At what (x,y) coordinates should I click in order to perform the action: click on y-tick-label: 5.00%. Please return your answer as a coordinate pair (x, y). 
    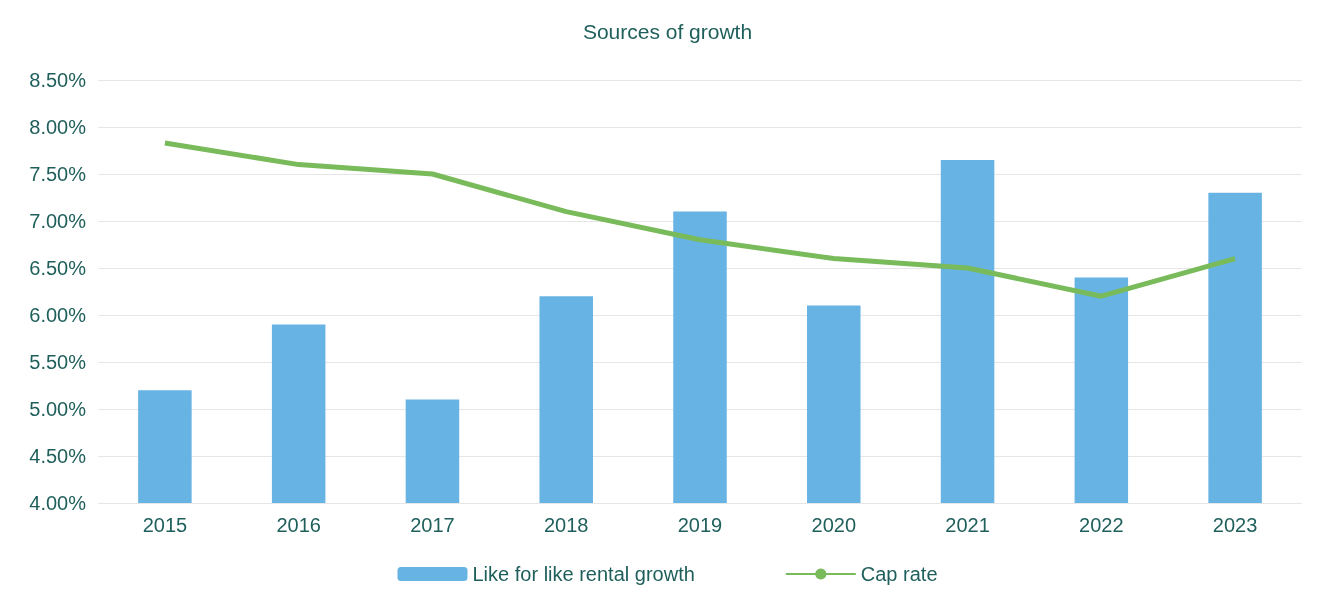
    Looking at the image, I should click on (58, 409).